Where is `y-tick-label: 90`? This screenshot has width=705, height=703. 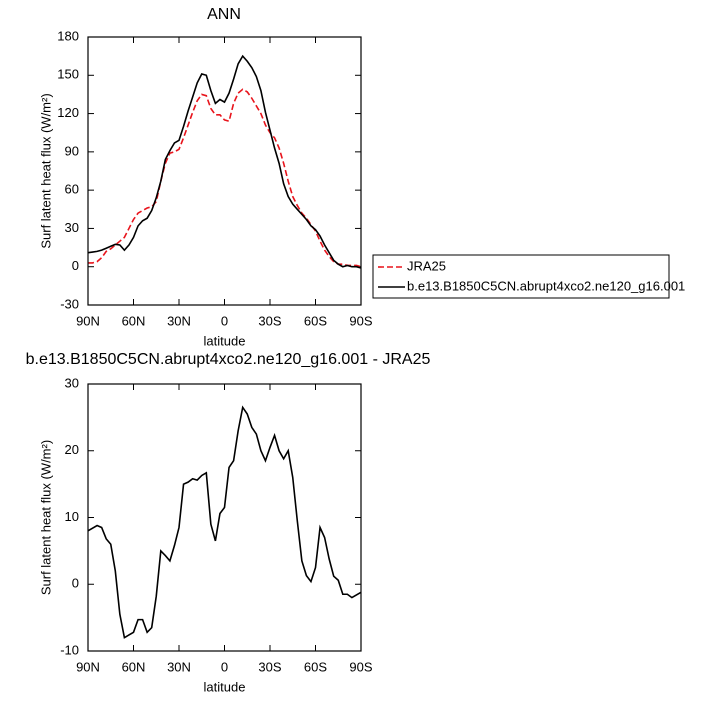
y-tick-label: 90 is located at coordinates (72, 150).